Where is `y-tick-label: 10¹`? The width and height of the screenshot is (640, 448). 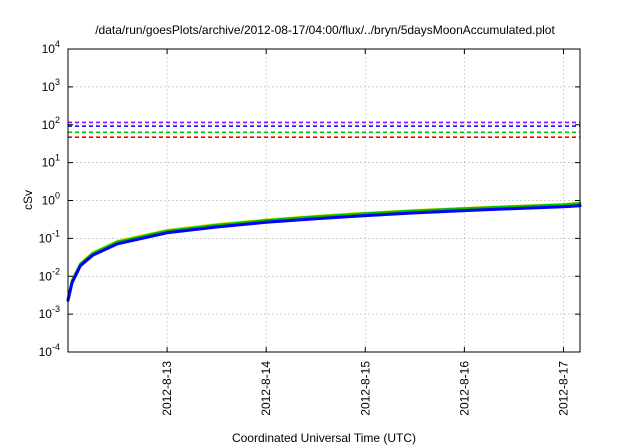
y-tick-label: 10¹ is located at coordinates (51, 161).